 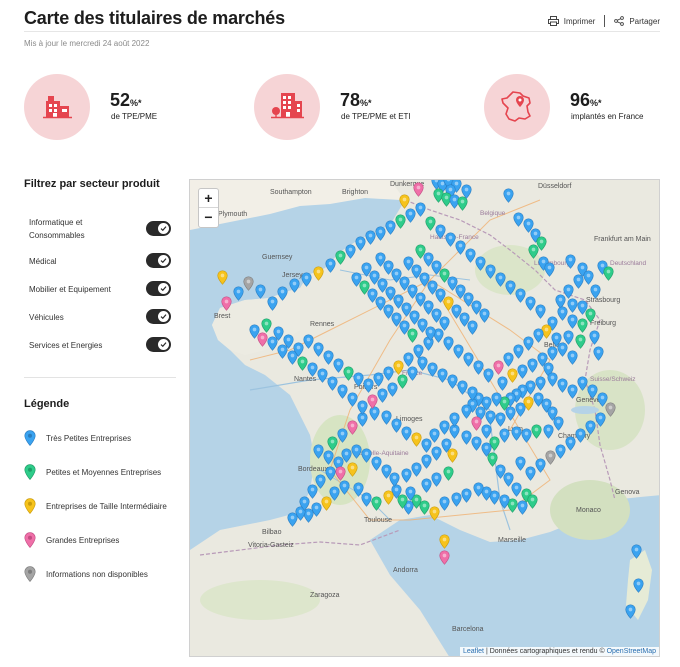 I want to click on print-button: Imprimer, so click(x=571, y=21).